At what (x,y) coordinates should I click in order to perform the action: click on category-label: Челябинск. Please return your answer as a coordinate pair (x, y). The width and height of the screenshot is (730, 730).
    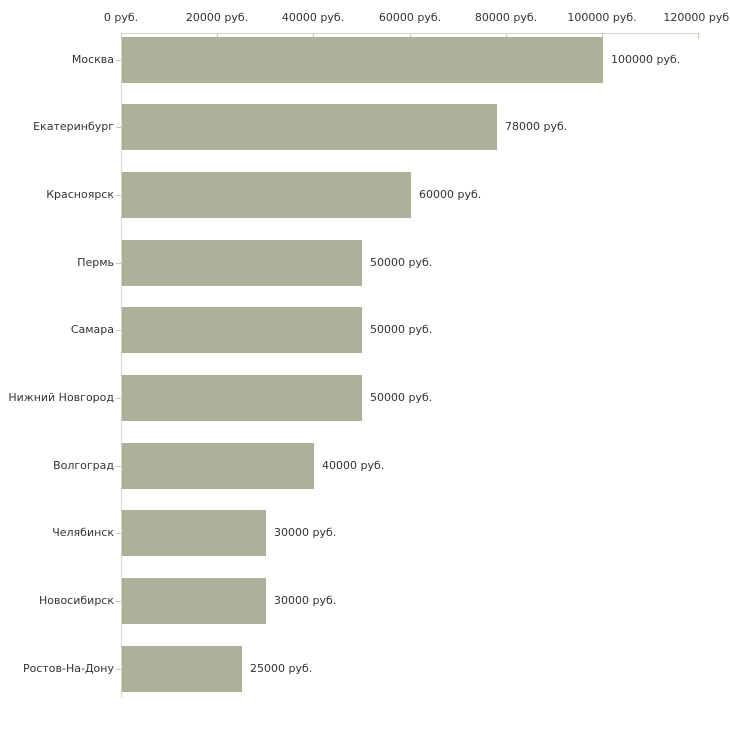
    Looking at the image, I should click on (83, 532).